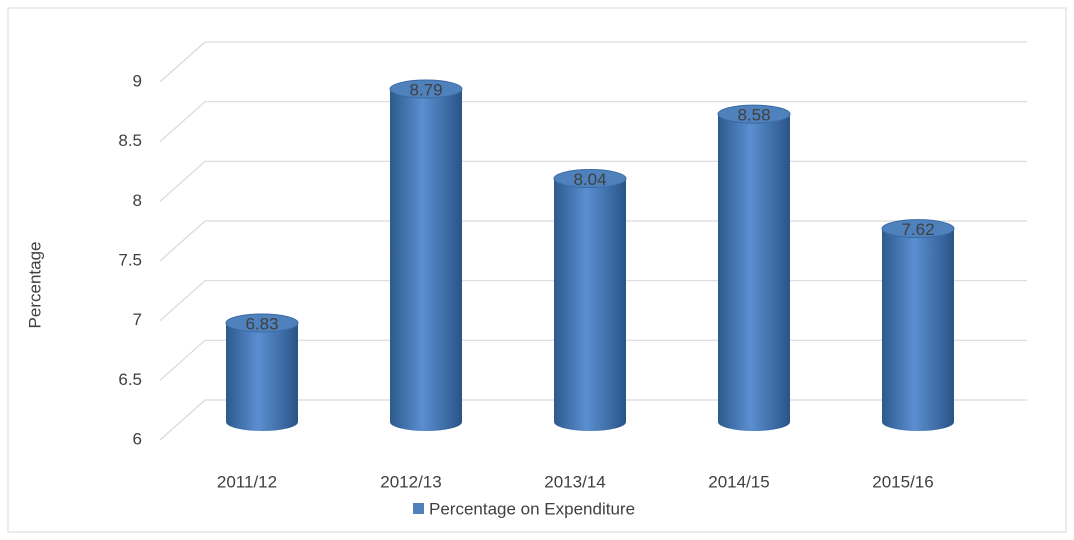 This screenshot has height=540, width=1074. Describe the element at coordinates (247, 481) in the screenshot. I see `x-tick-label: 2011/12` at that location.